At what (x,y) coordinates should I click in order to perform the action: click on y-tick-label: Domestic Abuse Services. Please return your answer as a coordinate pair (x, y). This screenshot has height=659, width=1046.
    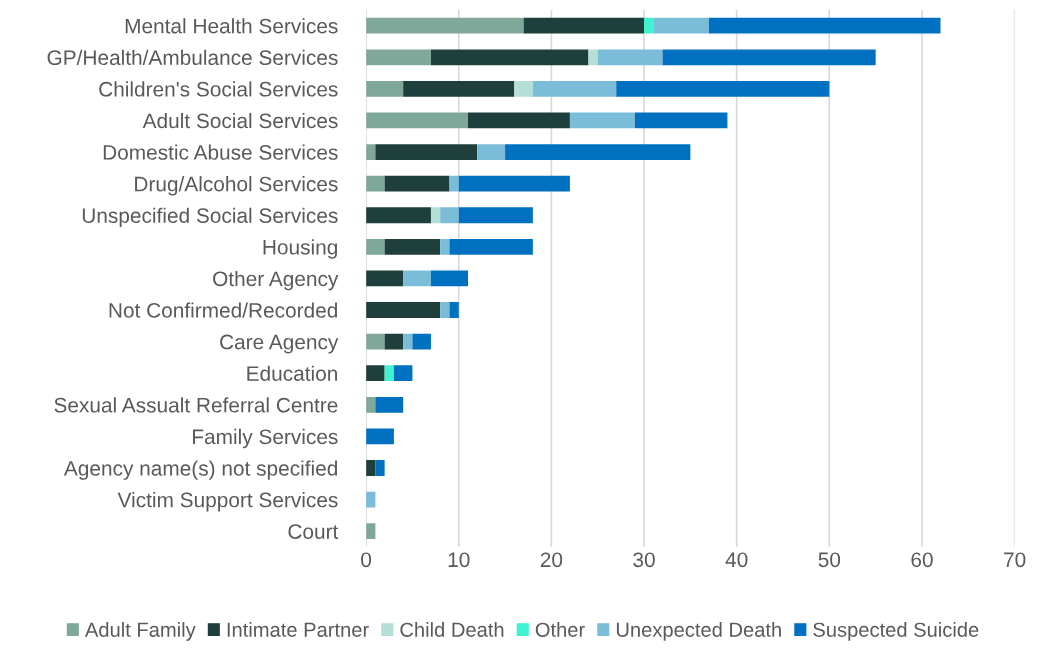
    Looking at the image, I should click on (220, 152).